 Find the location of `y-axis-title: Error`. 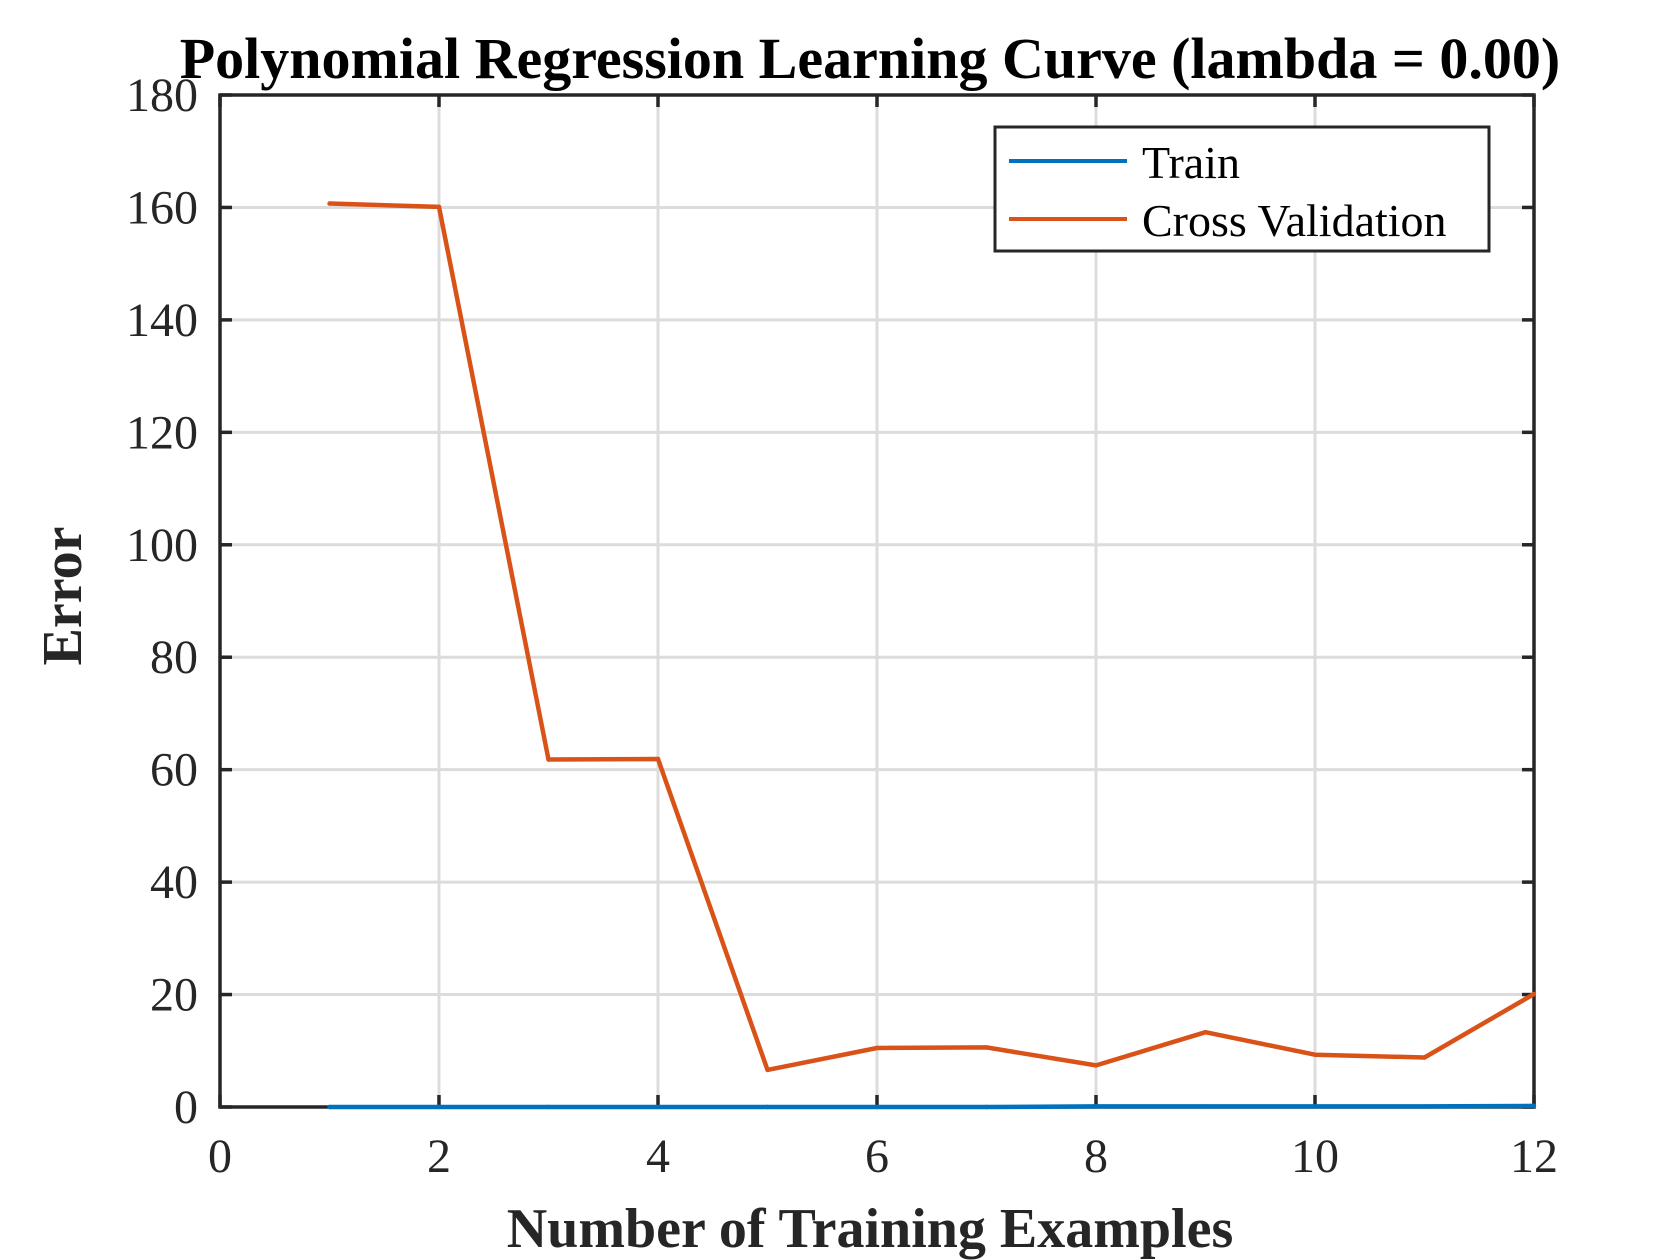

y-axis-title: Error is located at coordinates (63, 596).